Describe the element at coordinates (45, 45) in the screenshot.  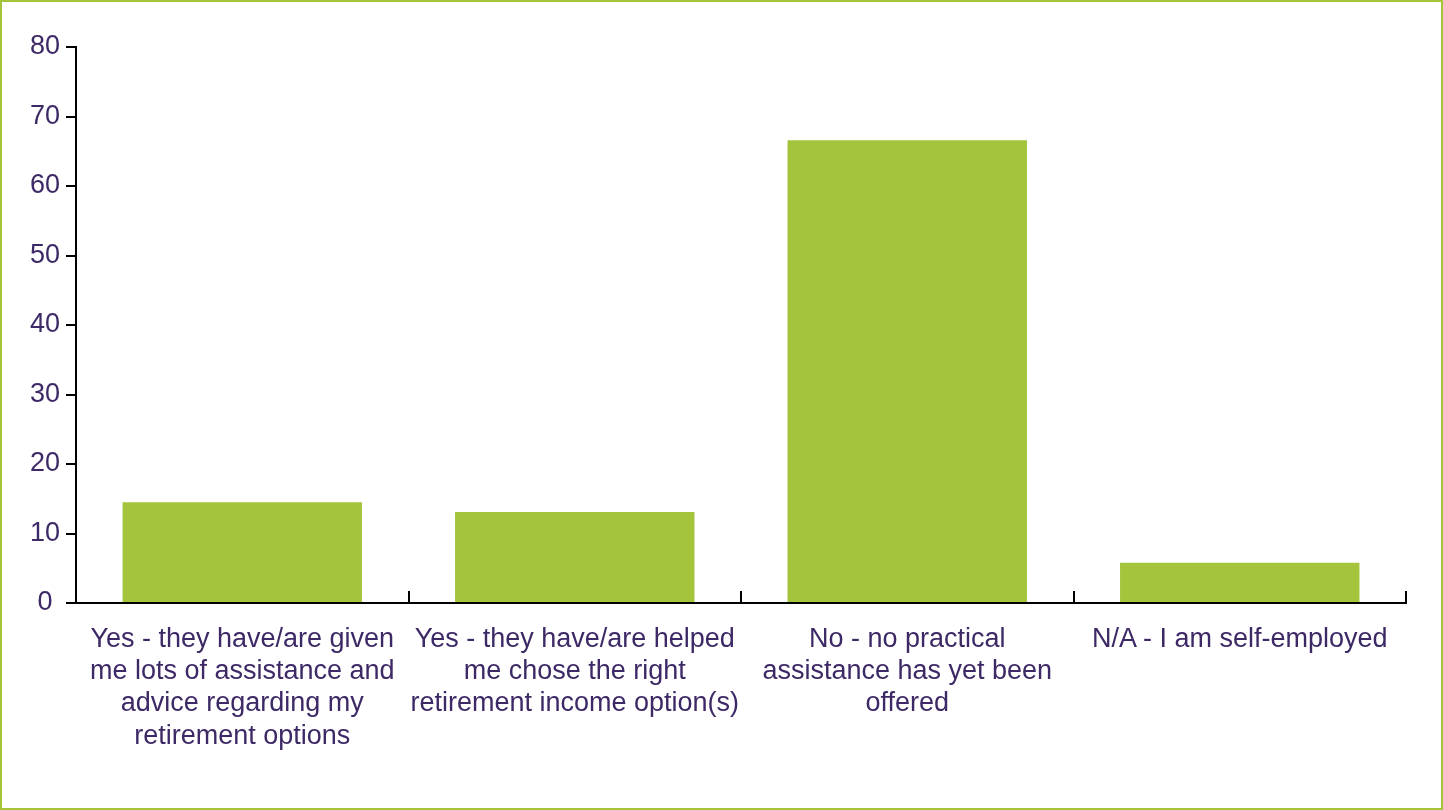
I see `y-tick-label: 80` at that location.